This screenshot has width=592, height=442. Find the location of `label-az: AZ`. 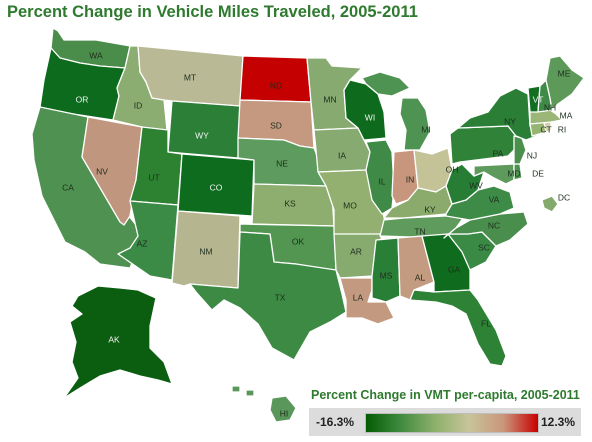

label-az: AZ is located at coordinates (142, 243).